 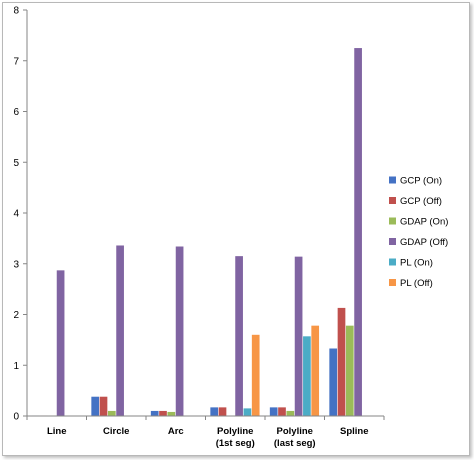 What do you see at coordinates (20, 214) in the screenshot?
I see `y-axis: 0 1 2 3 4 5 6 7 8` at bounding box center [20, 214].